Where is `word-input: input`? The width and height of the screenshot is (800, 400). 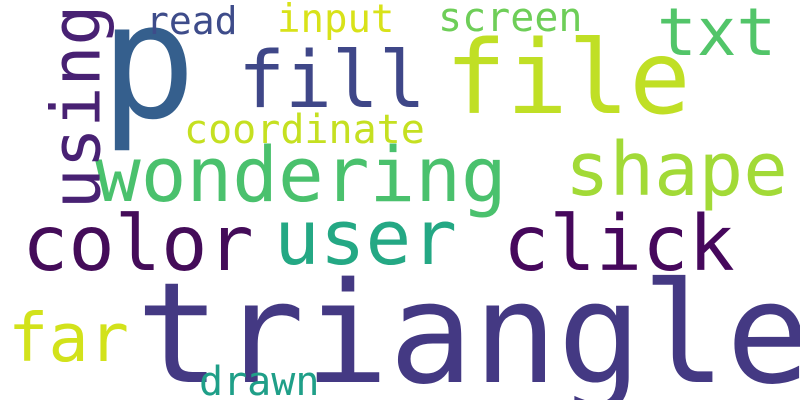 word-input: input is located at coordinates (336, 21).